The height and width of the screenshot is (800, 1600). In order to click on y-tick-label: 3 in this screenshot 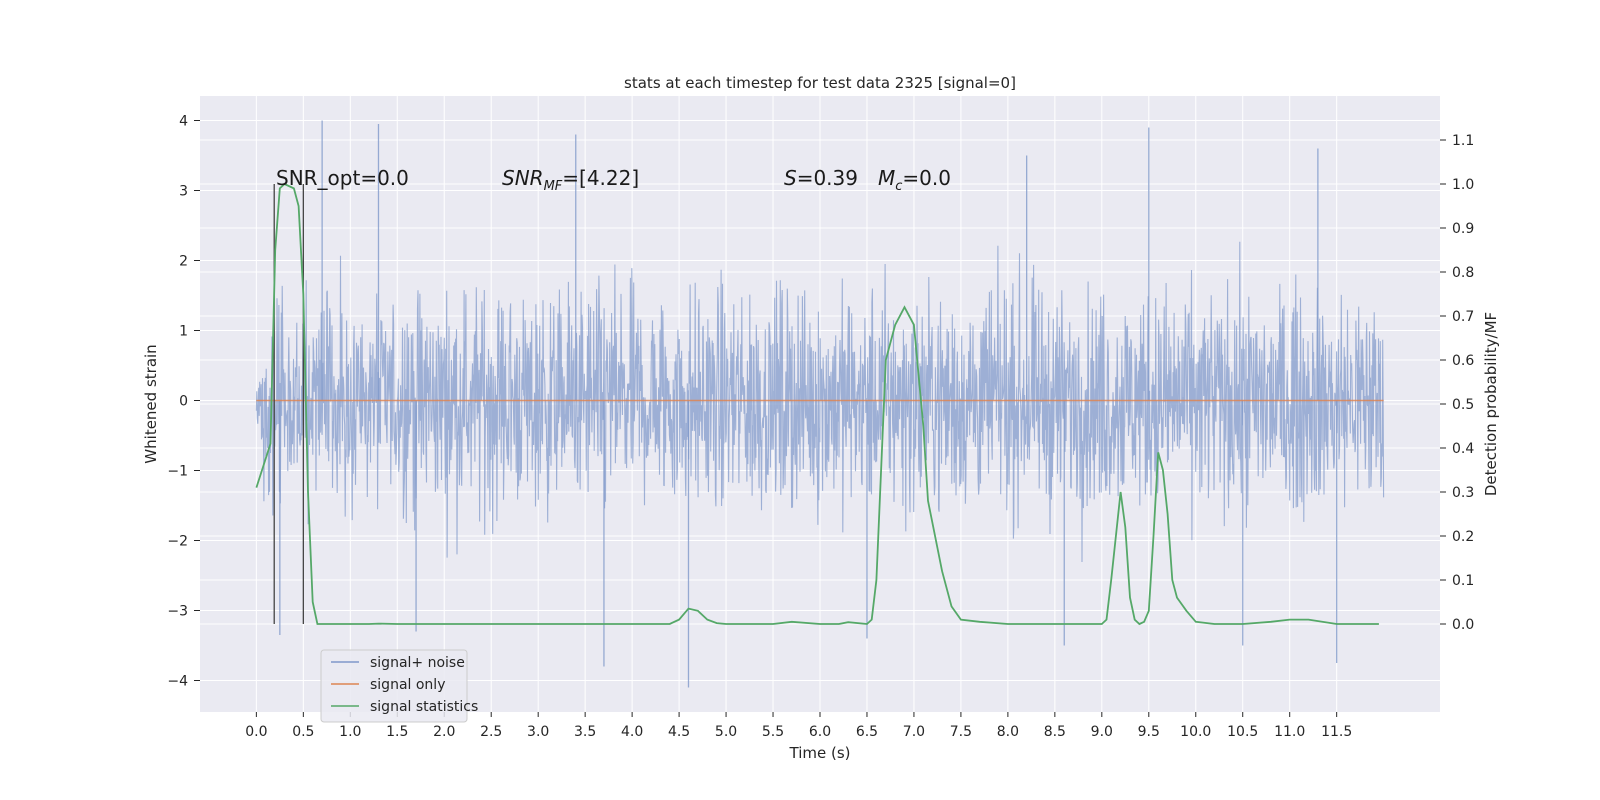, I will do `click(183, 192)`.